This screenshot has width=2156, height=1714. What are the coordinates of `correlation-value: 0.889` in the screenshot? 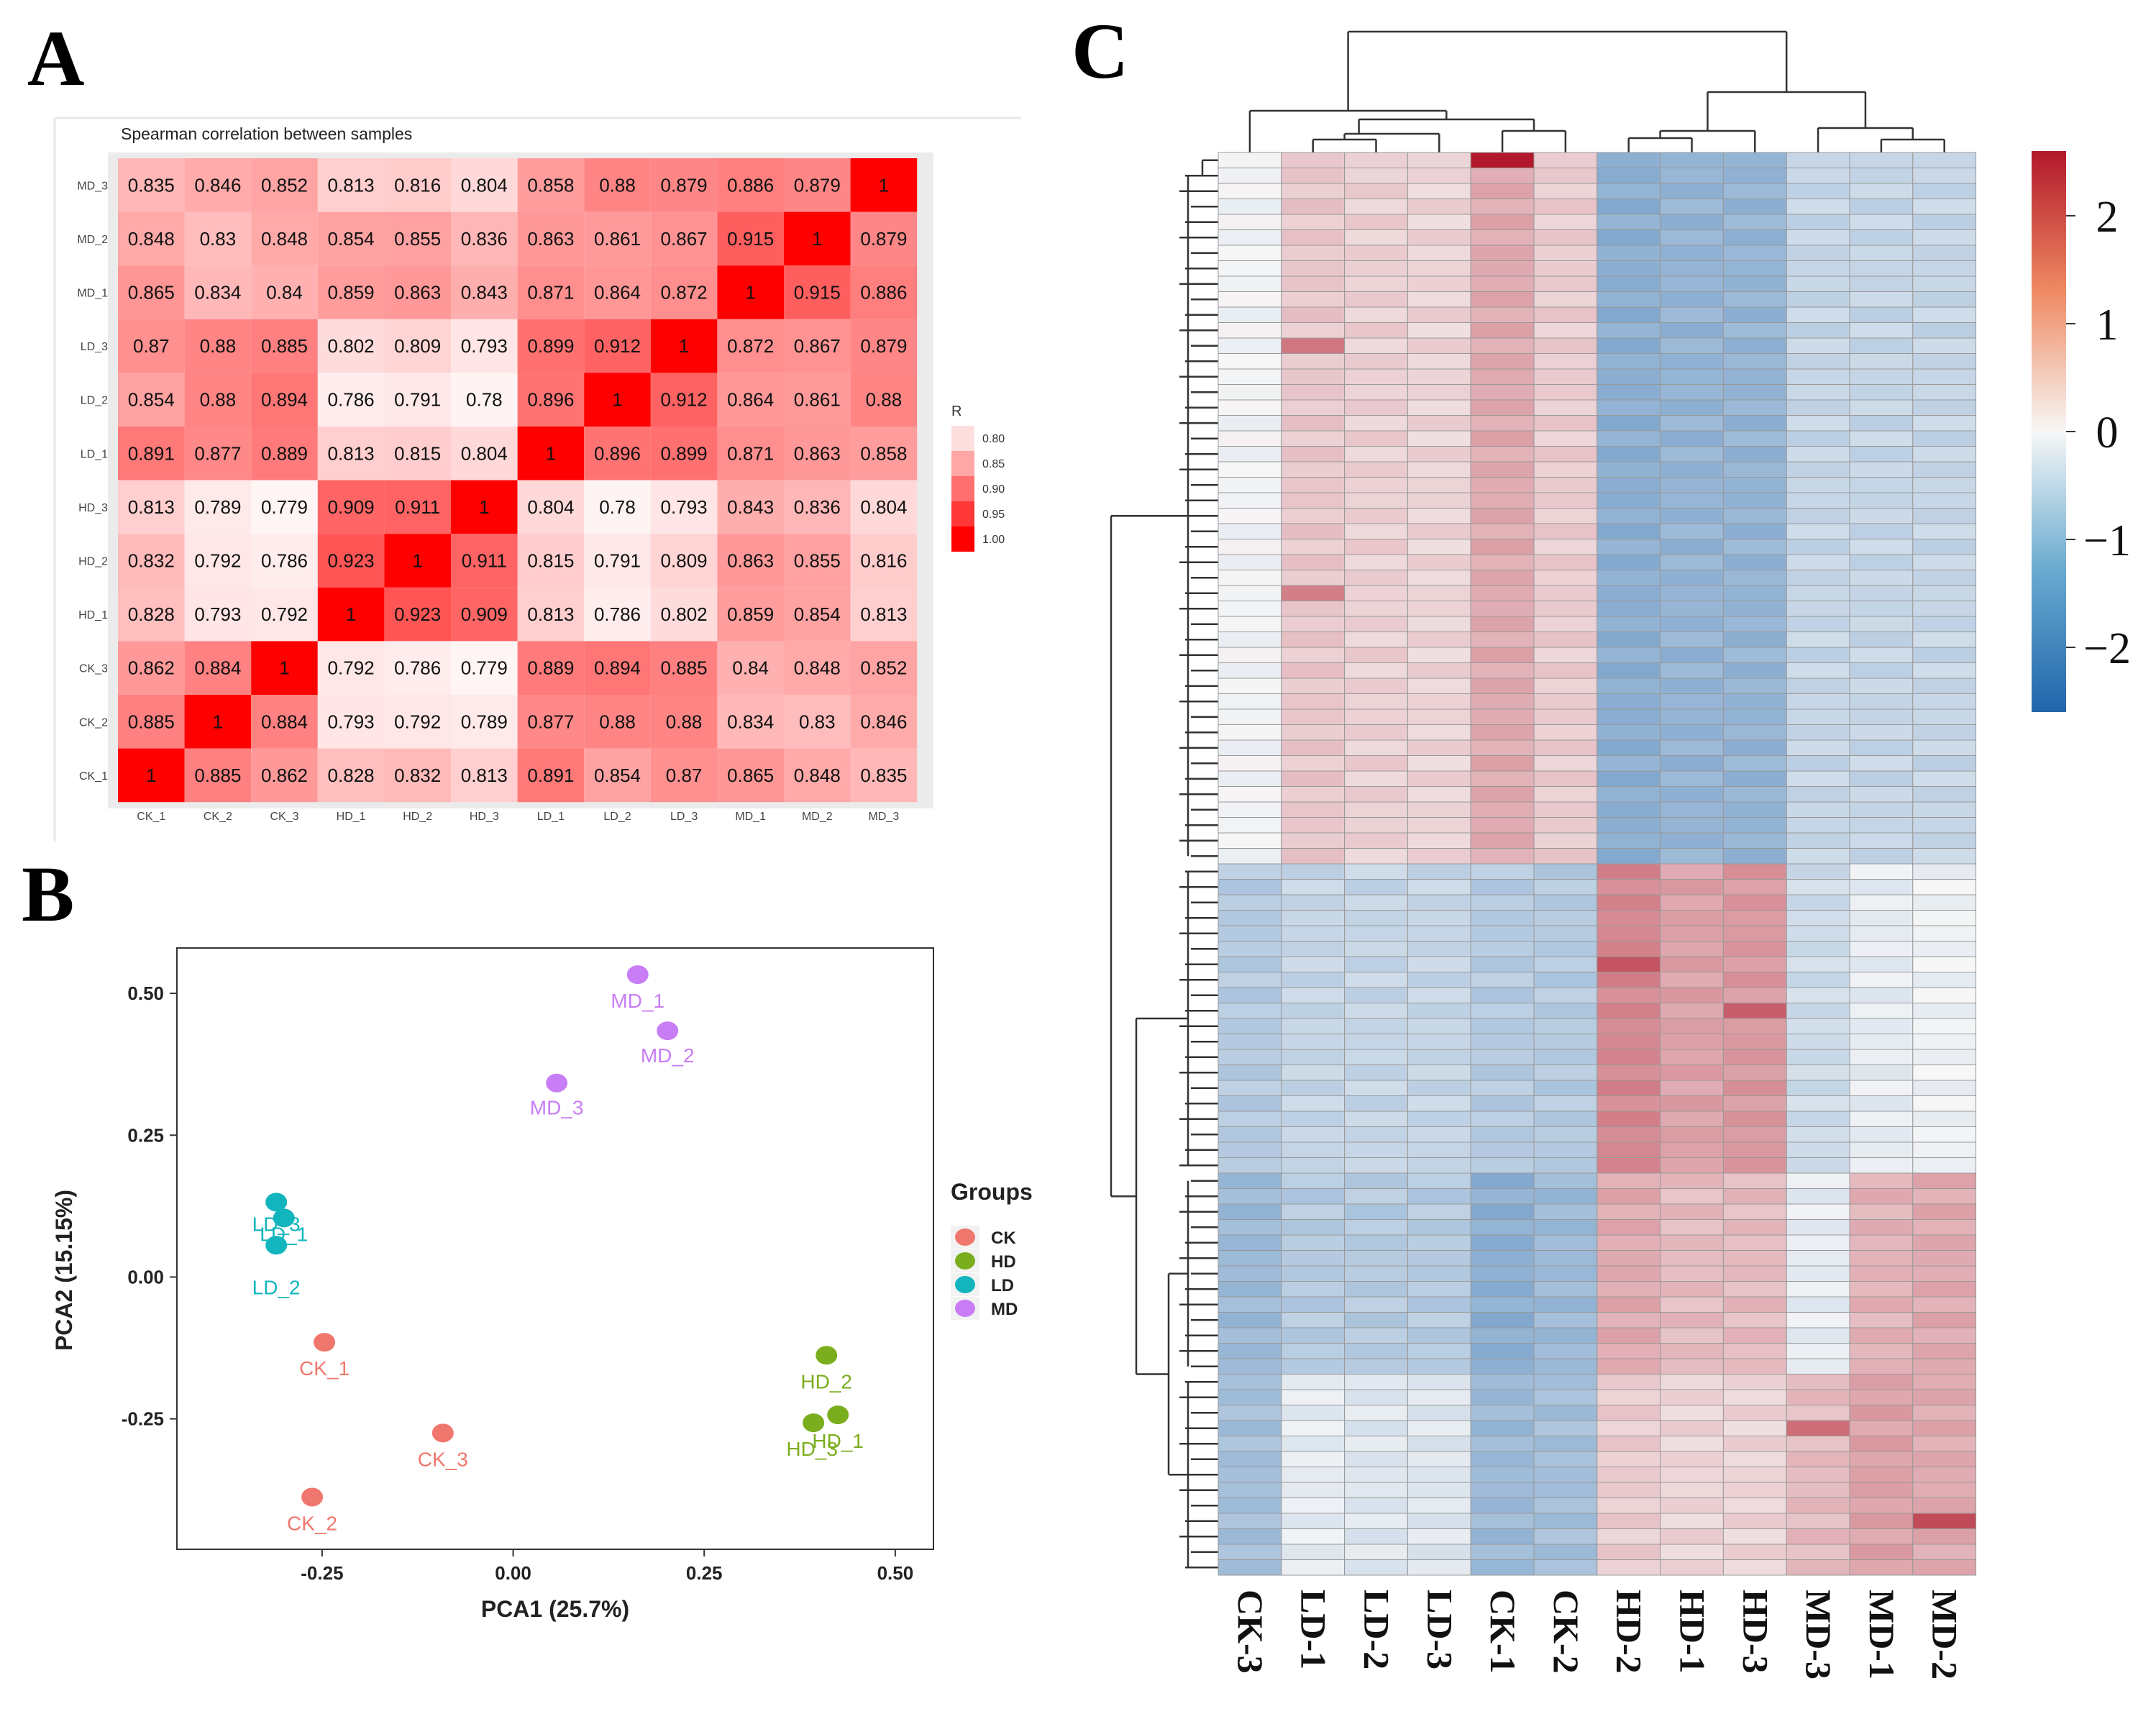 It's located at (284, 453).